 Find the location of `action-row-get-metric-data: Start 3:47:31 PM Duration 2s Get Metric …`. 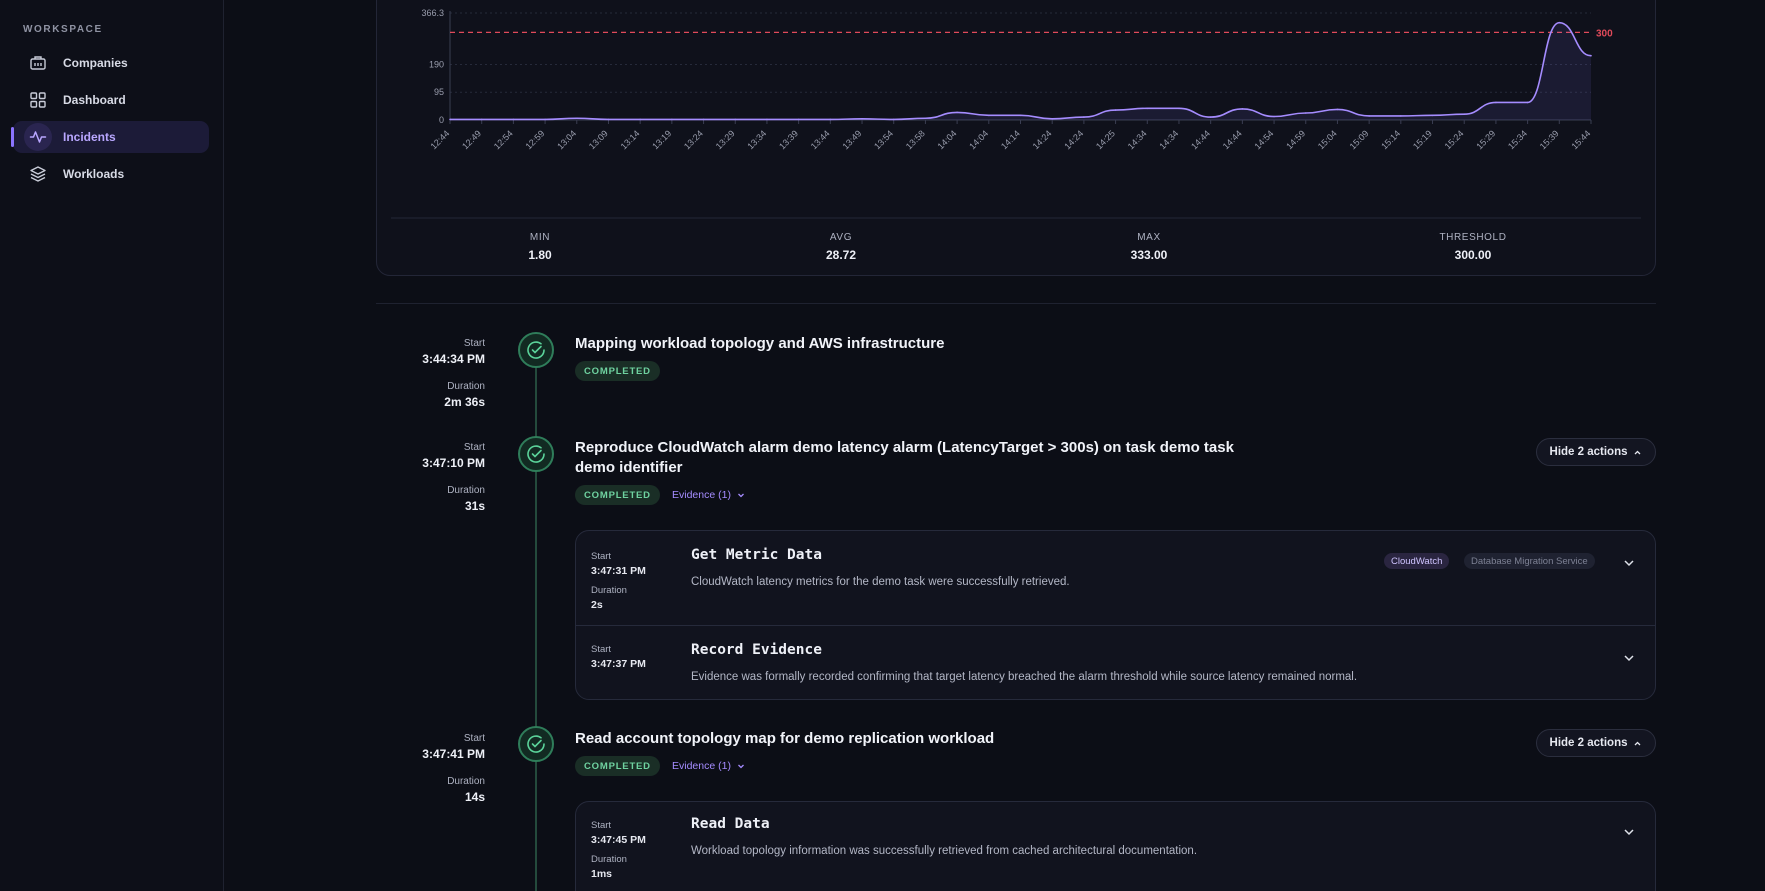

action-row-get-metric-data: Start 3:47:31 PM Duration 2s Get Metric … is located at coordinates (1115, 578).